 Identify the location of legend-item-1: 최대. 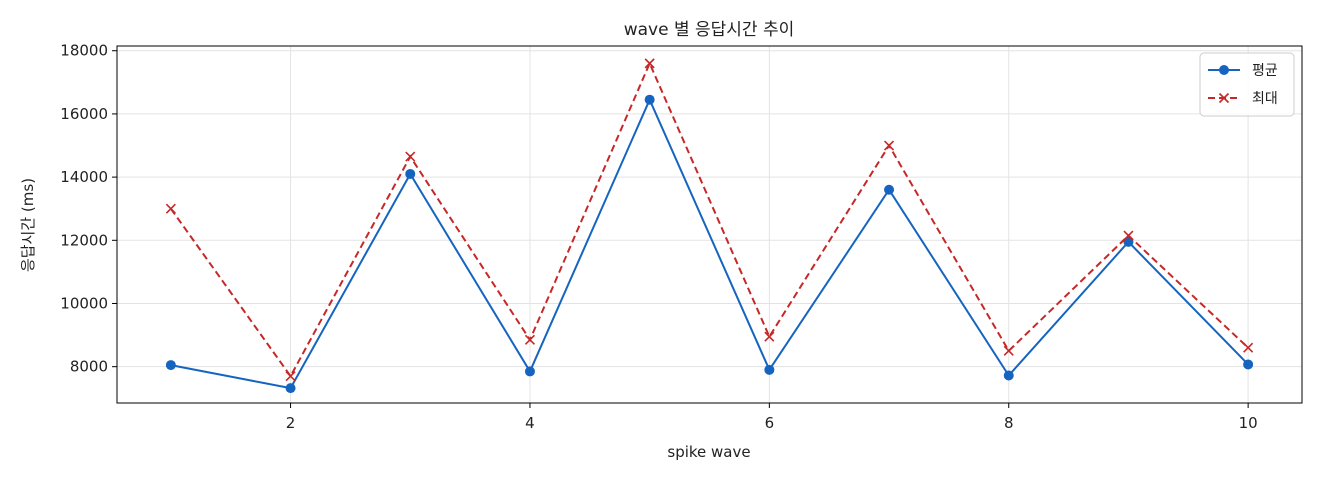
(1243, 99).